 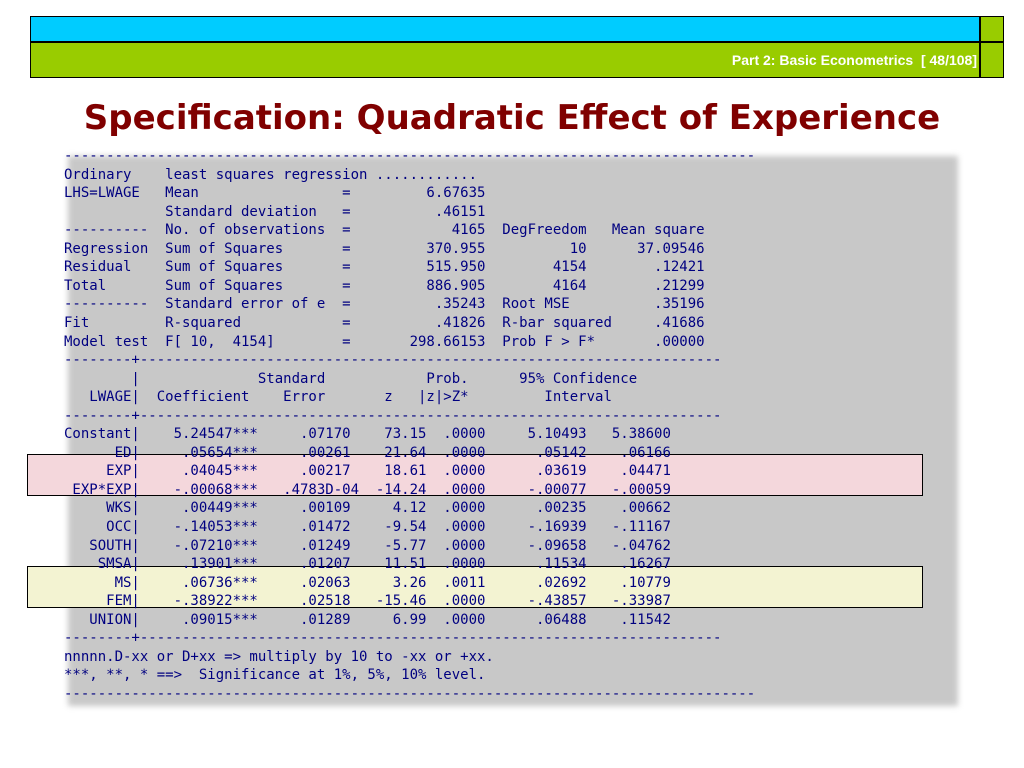 I want to click on output-line: LHS=LWAGE Mean = 6.67635, so click(x=275, y=193).